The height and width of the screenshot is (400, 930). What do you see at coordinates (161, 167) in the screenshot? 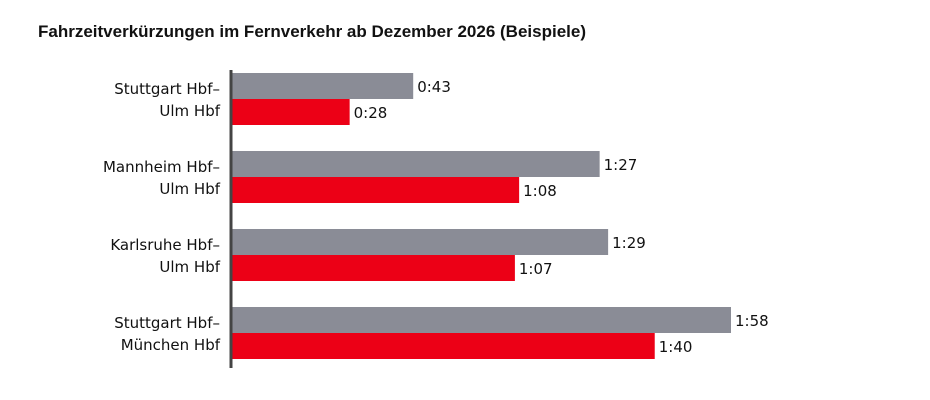
I see `category-label-1-line-0: Mannheim Hbf–` at bounding box center [161, 167].